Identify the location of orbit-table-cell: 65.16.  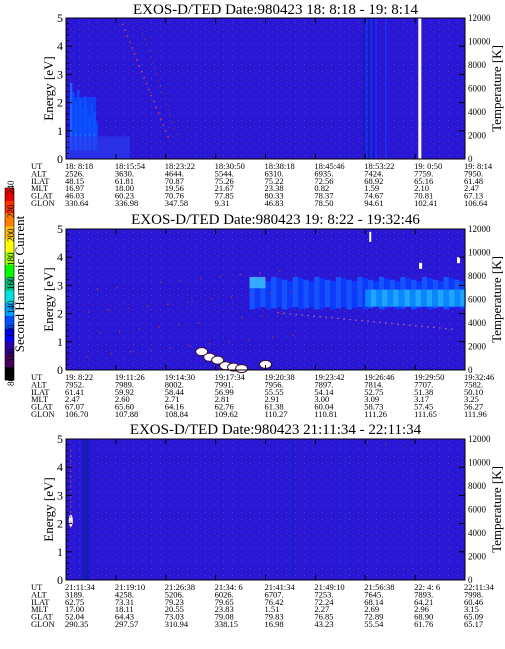
(423, 181).